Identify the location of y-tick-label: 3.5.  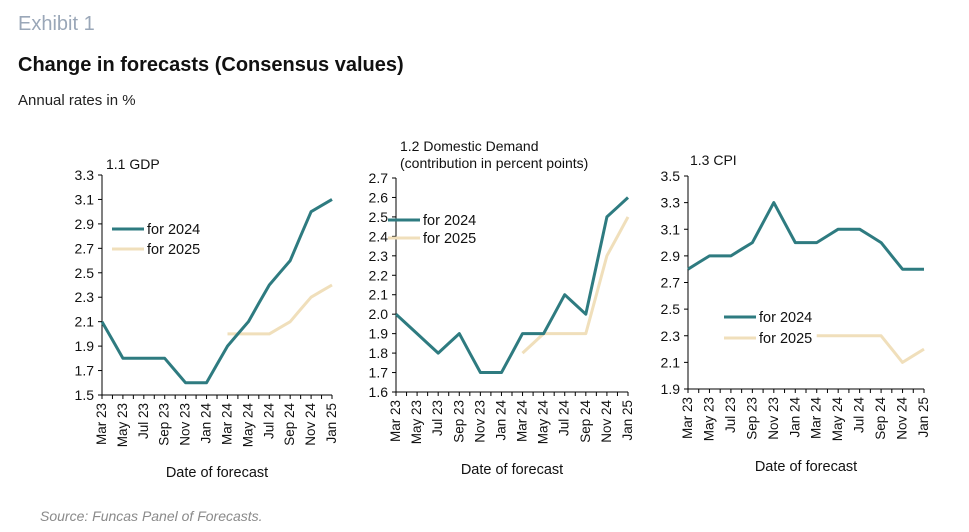
(671, 176).